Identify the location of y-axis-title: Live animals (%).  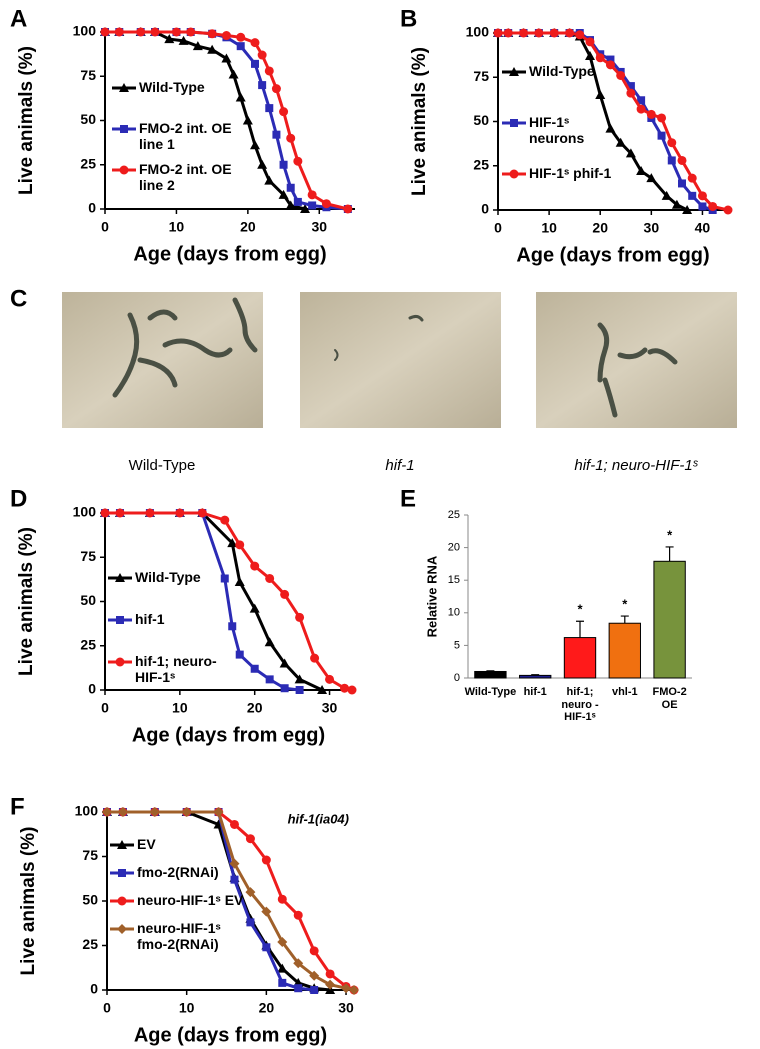
(26, 601).